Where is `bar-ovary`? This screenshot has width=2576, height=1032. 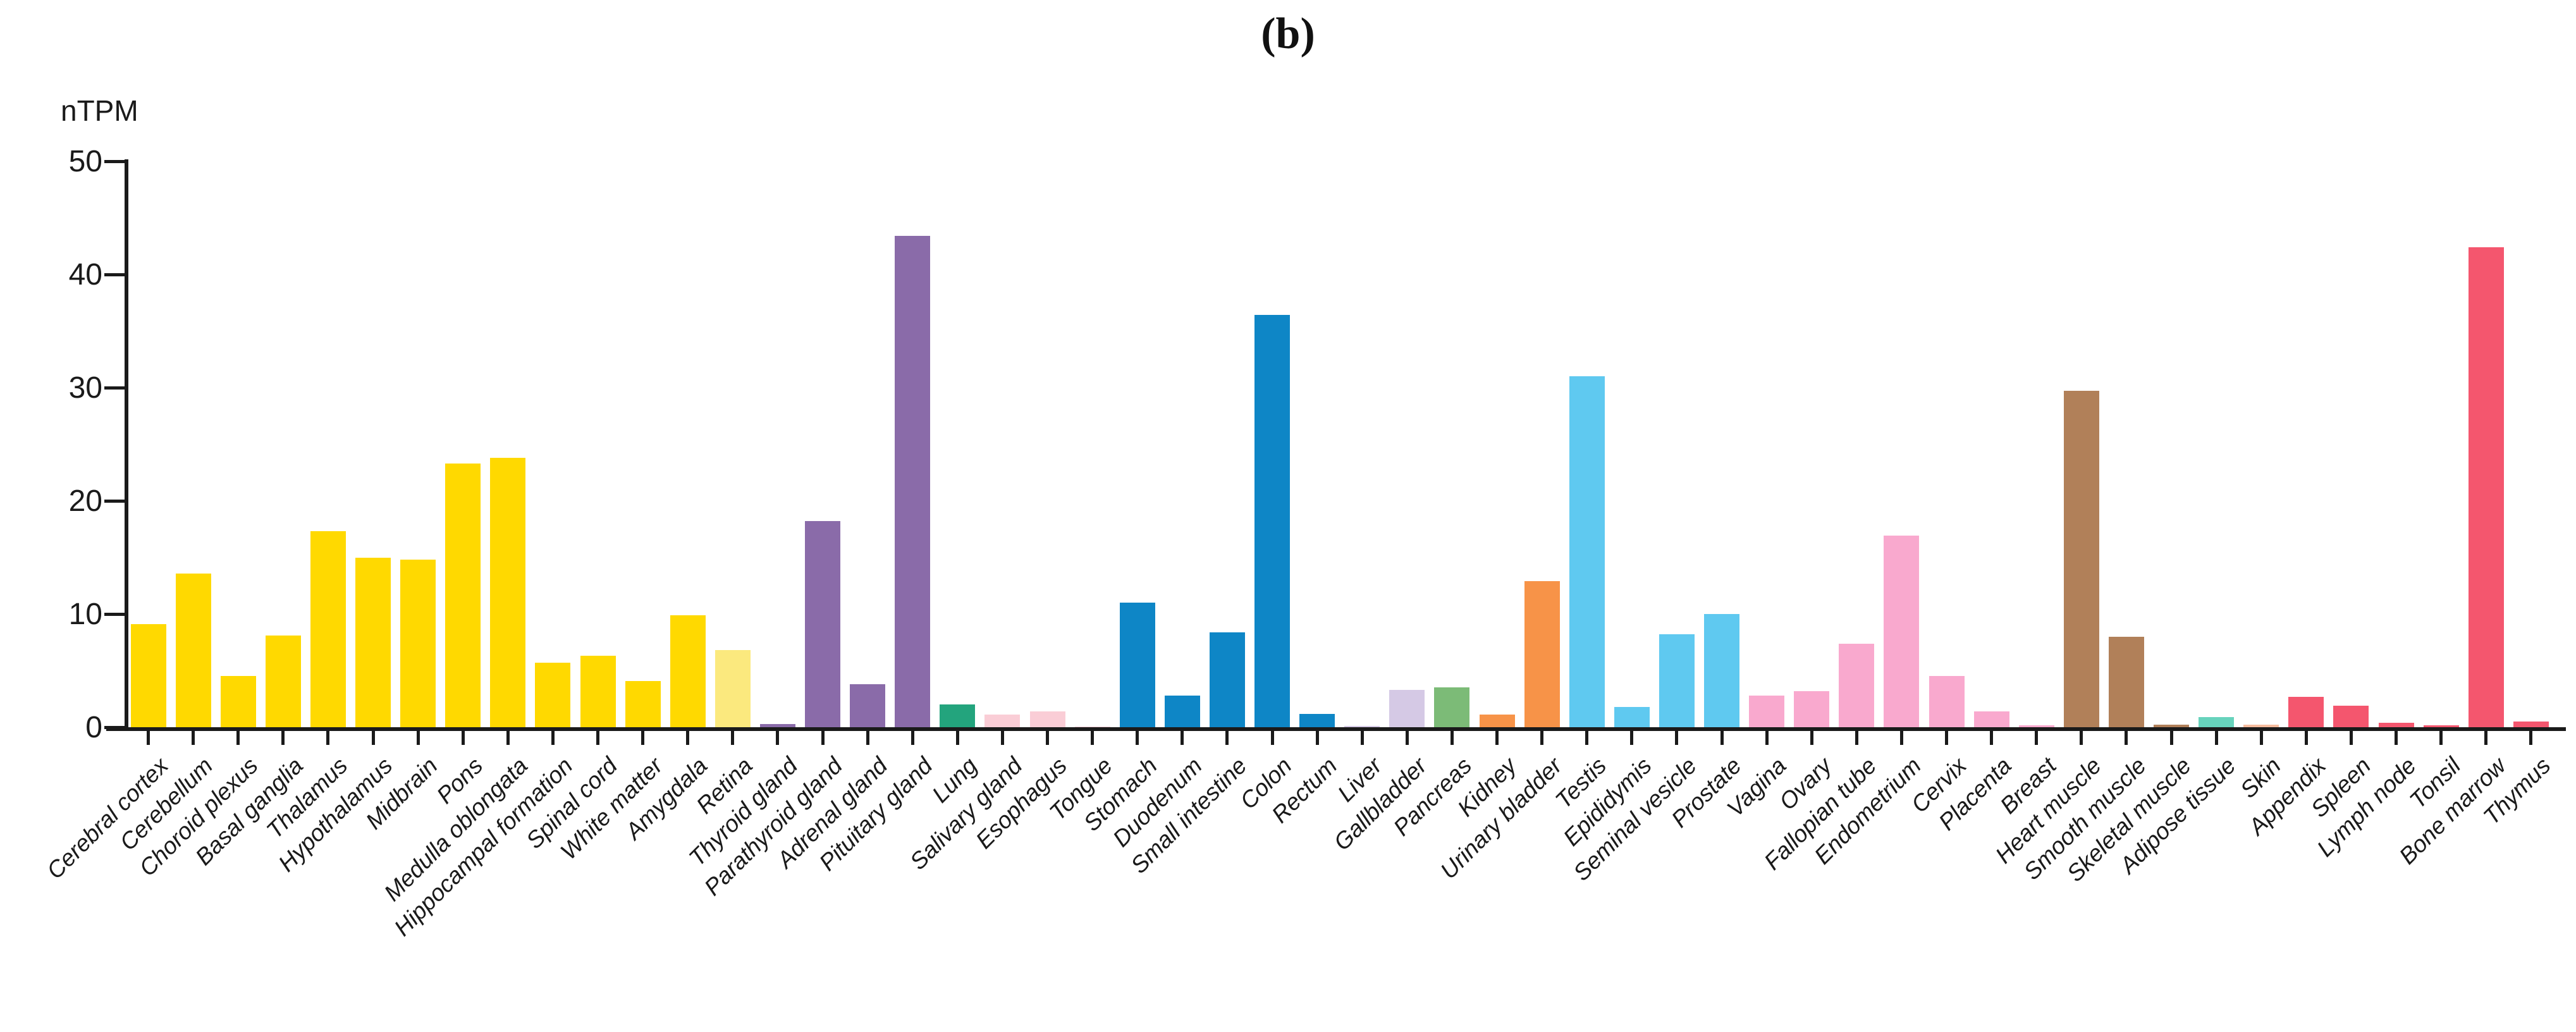 bar-ovary is located at coordinates (1812, 709).